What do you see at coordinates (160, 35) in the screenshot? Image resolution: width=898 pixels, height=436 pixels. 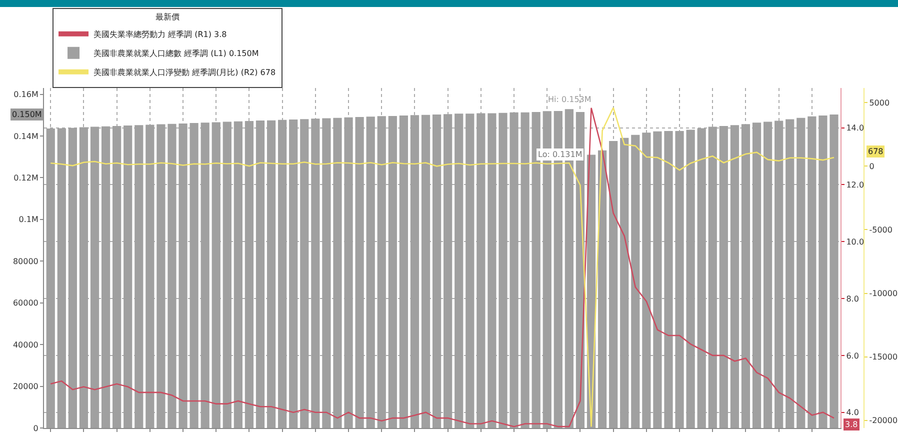 I see `legend-label: 美國失業率總勞動力 經季調 (R1) 3.8` at bounding box center [160, 35].